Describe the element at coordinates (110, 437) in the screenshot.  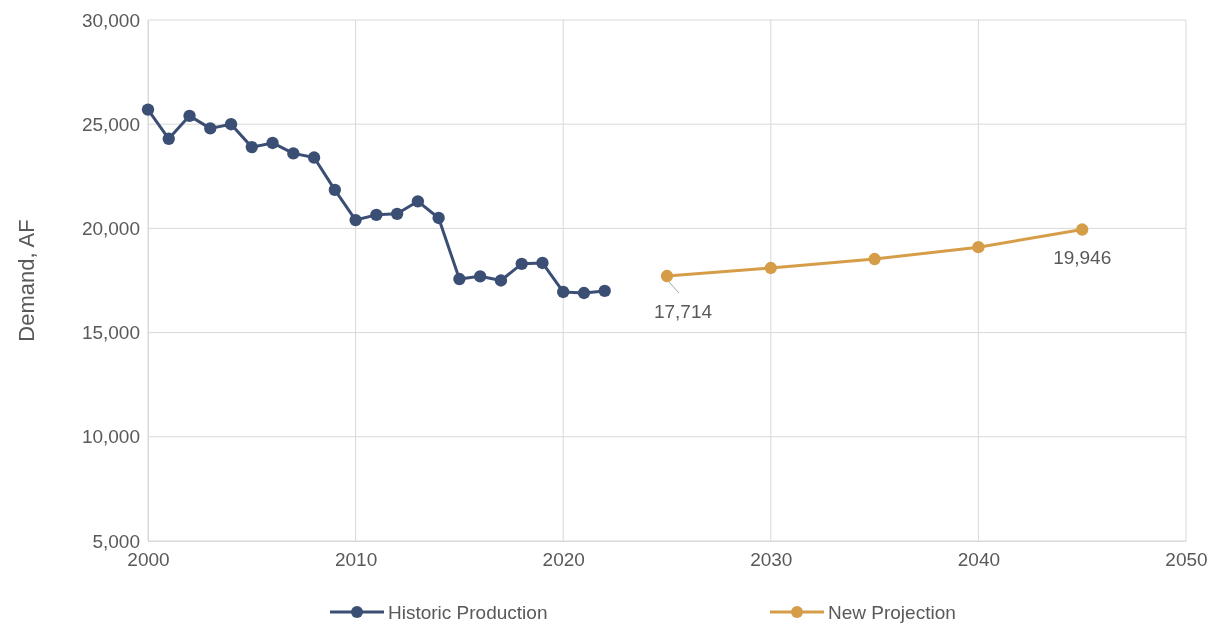
I see `y-tick-label: 10,000` at that location.